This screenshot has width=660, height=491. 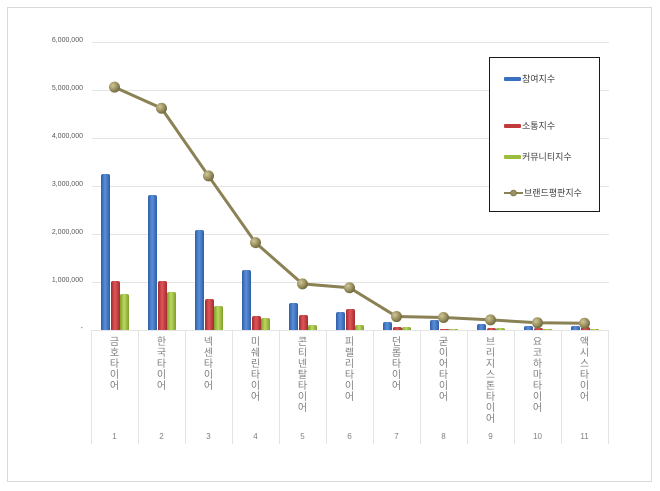 I want to click on legend-item-brand-reputation: 브랜드평판지수, so click(x=543, y=192).